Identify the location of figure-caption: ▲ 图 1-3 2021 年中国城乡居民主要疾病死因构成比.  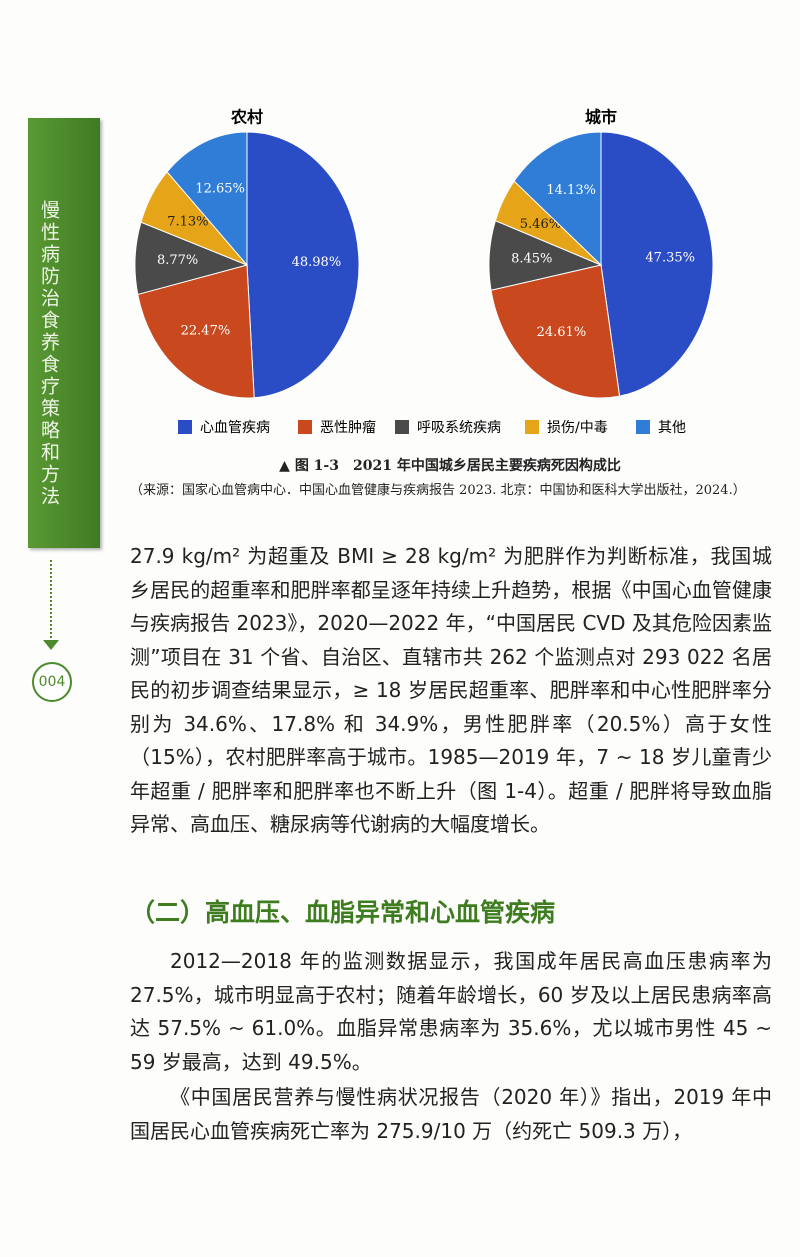
(450, 466).